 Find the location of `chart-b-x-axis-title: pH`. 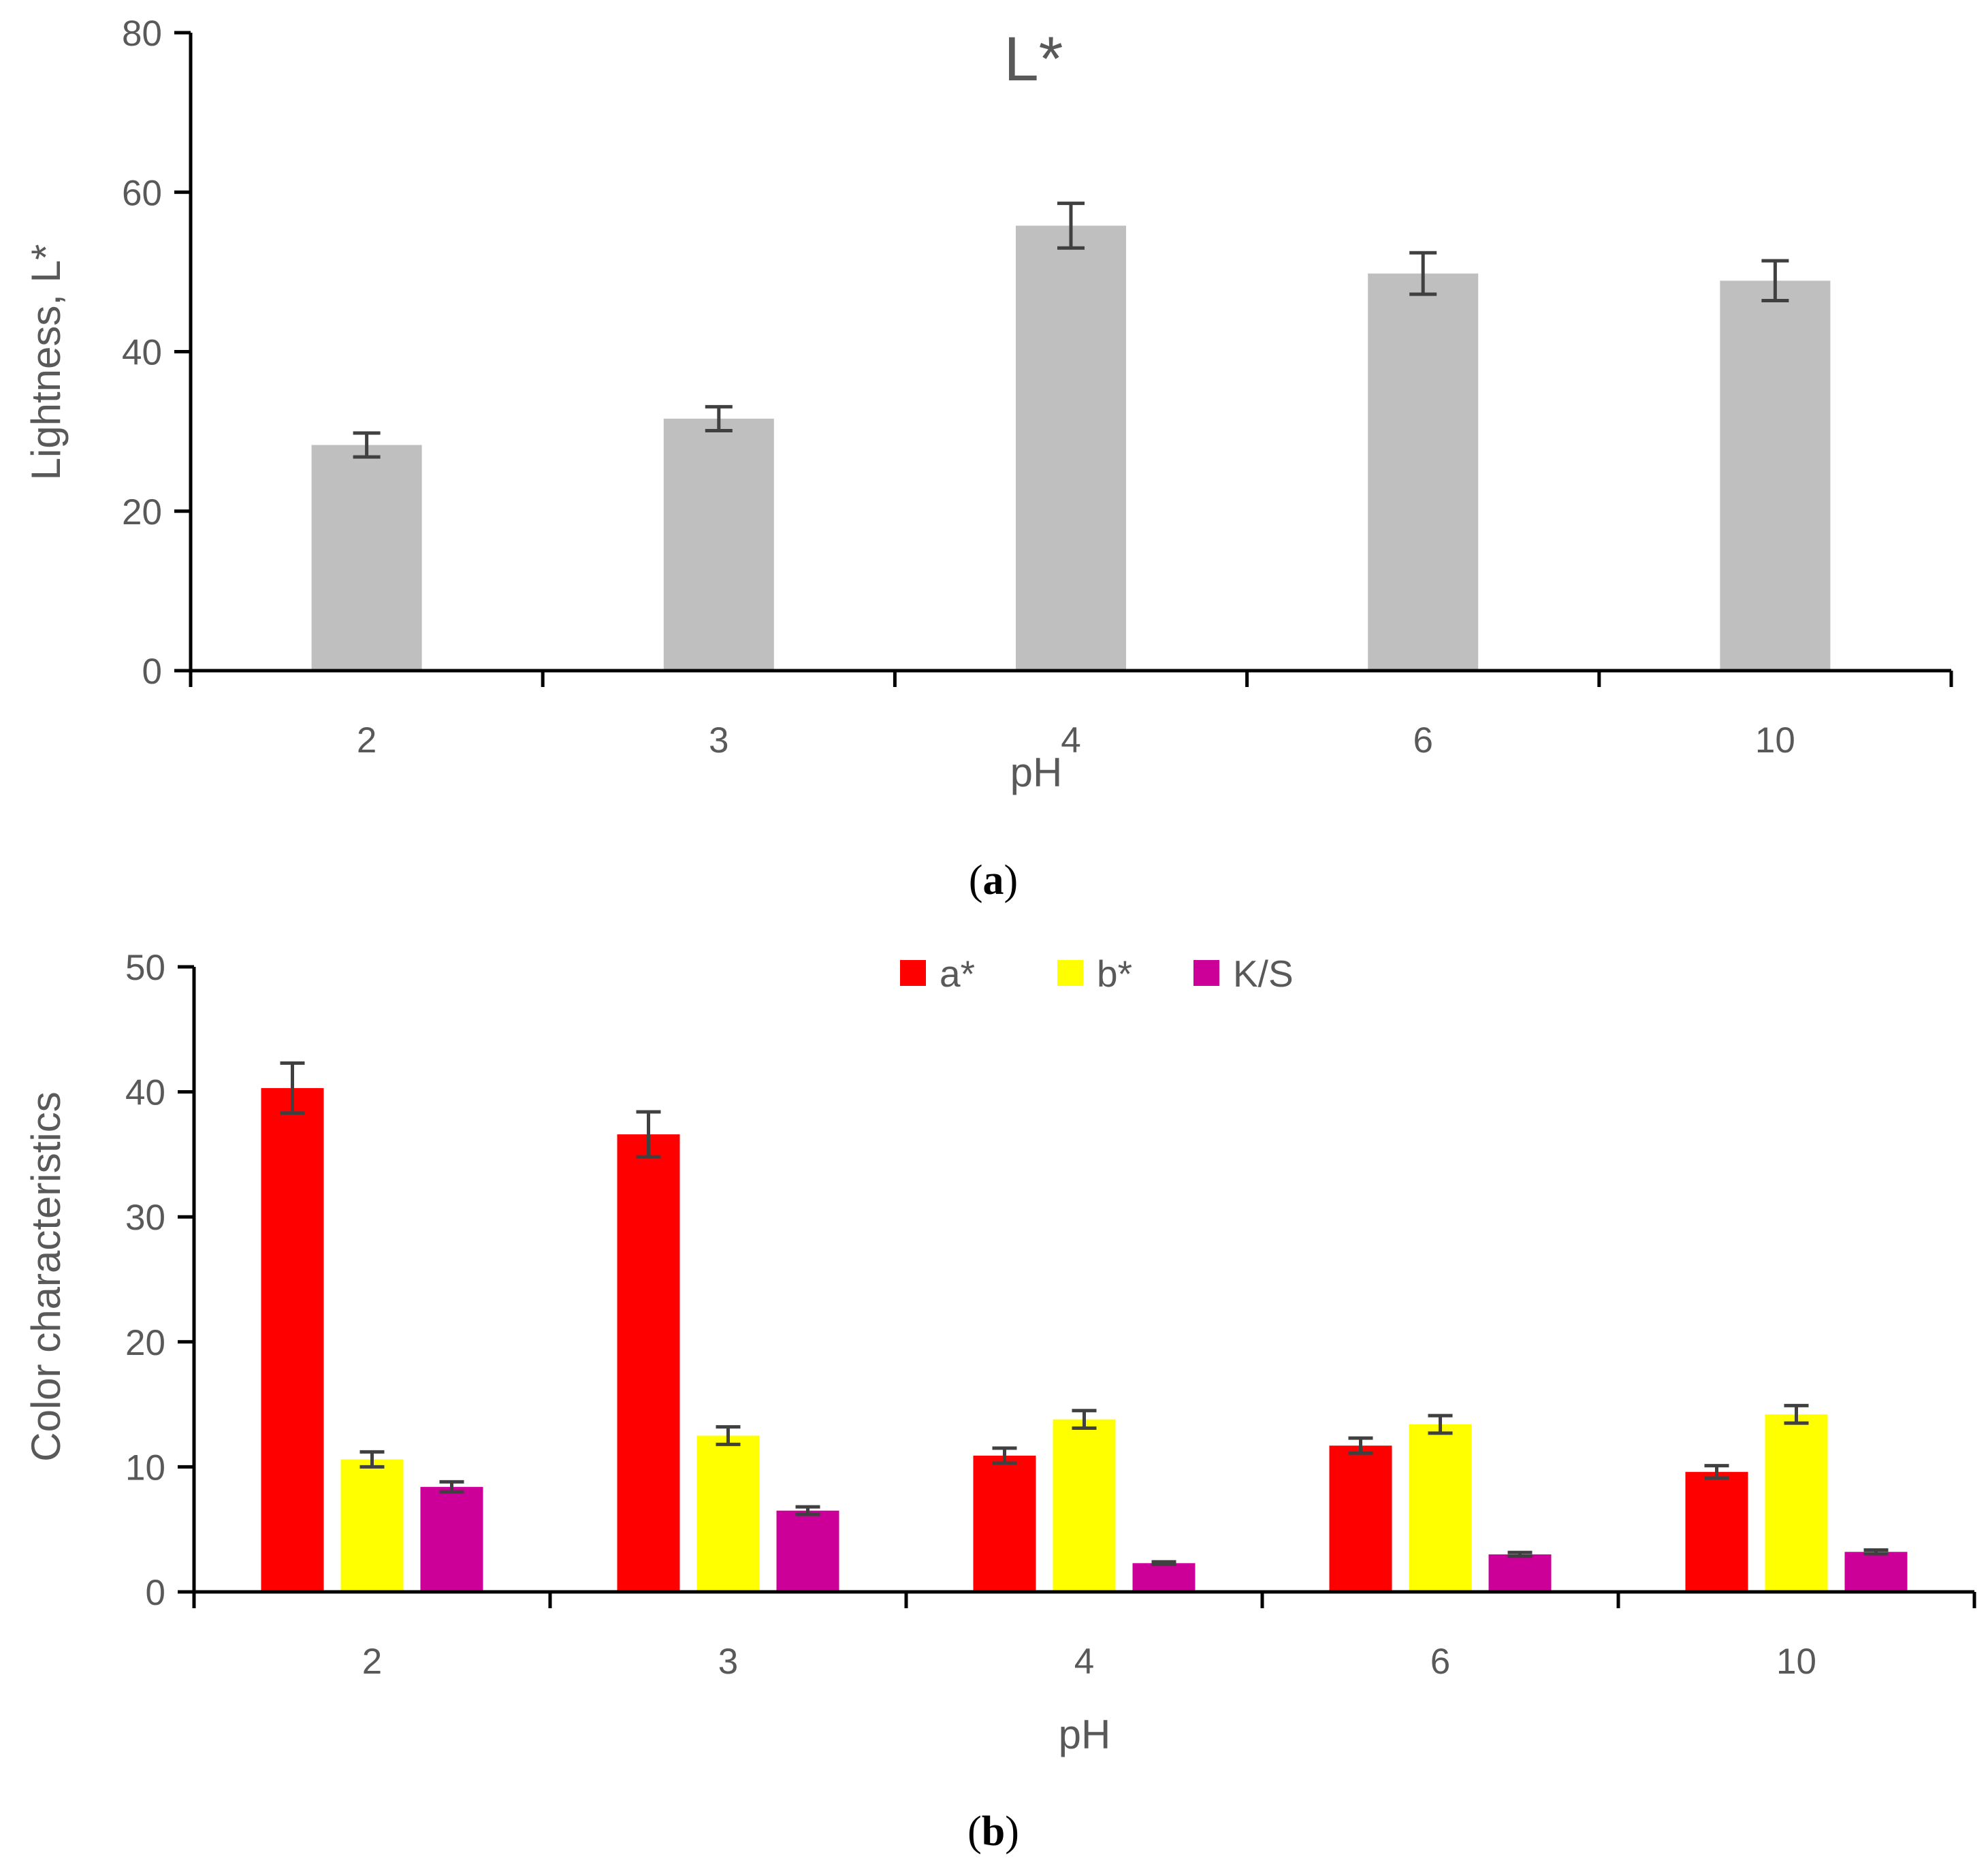

chart-b-x-axis-title: pH is located at coordinates (1085, 1735).